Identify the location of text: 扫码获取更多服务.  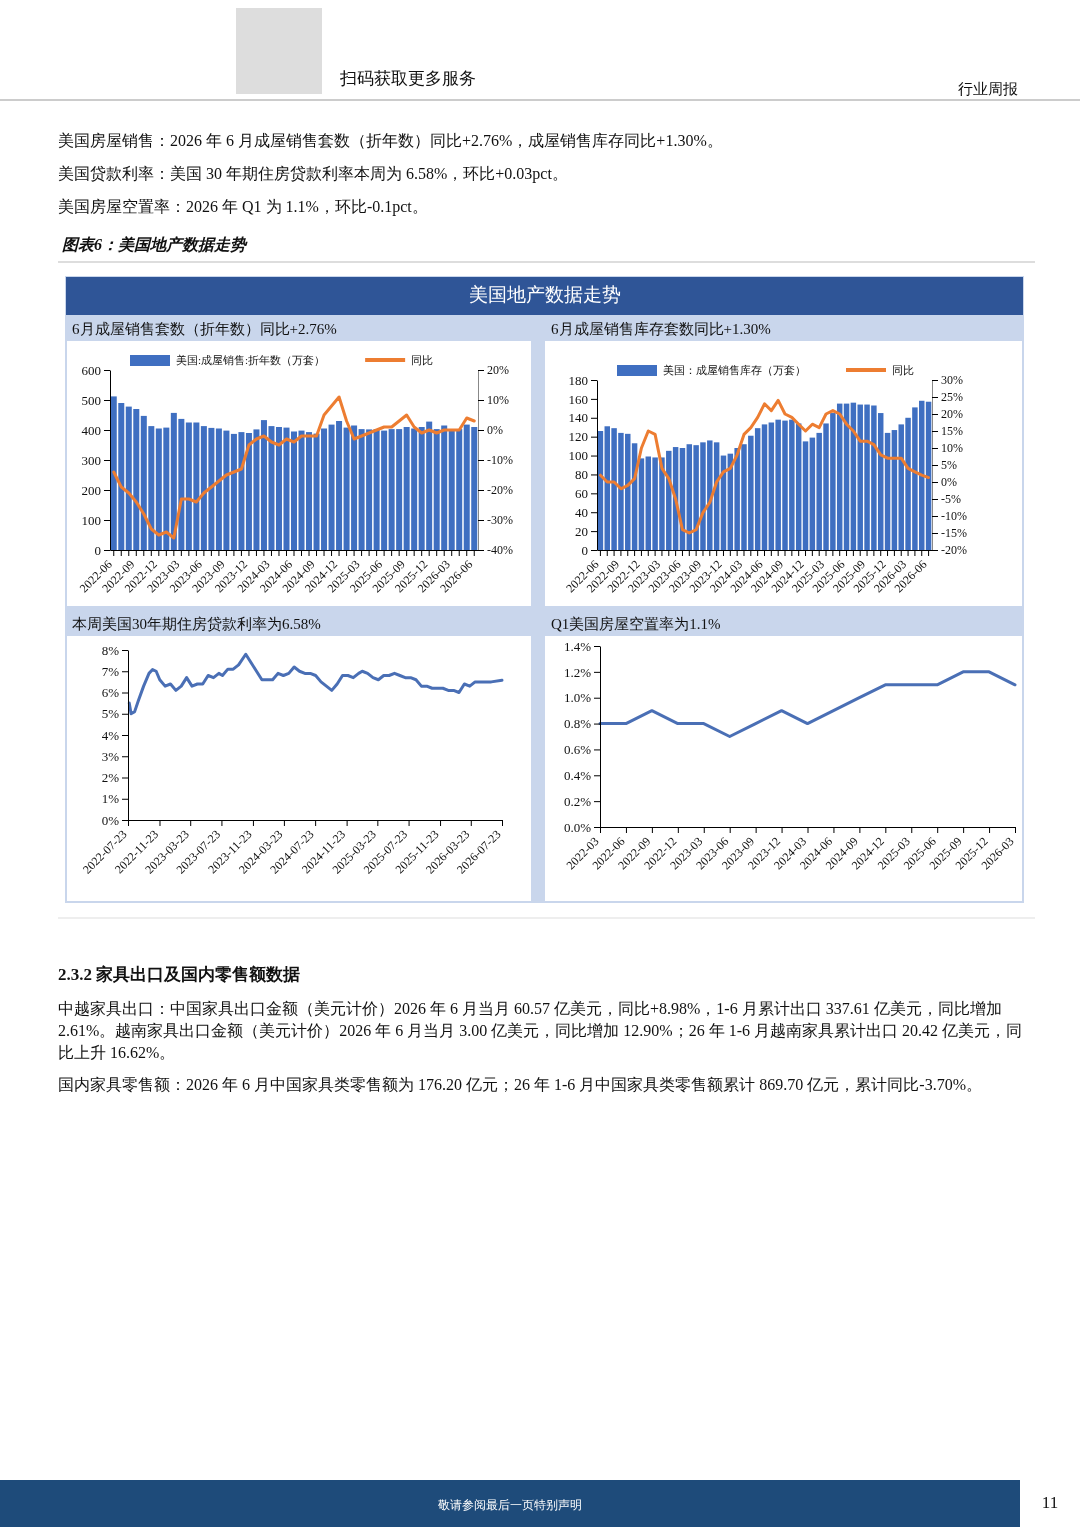
(408, 79).